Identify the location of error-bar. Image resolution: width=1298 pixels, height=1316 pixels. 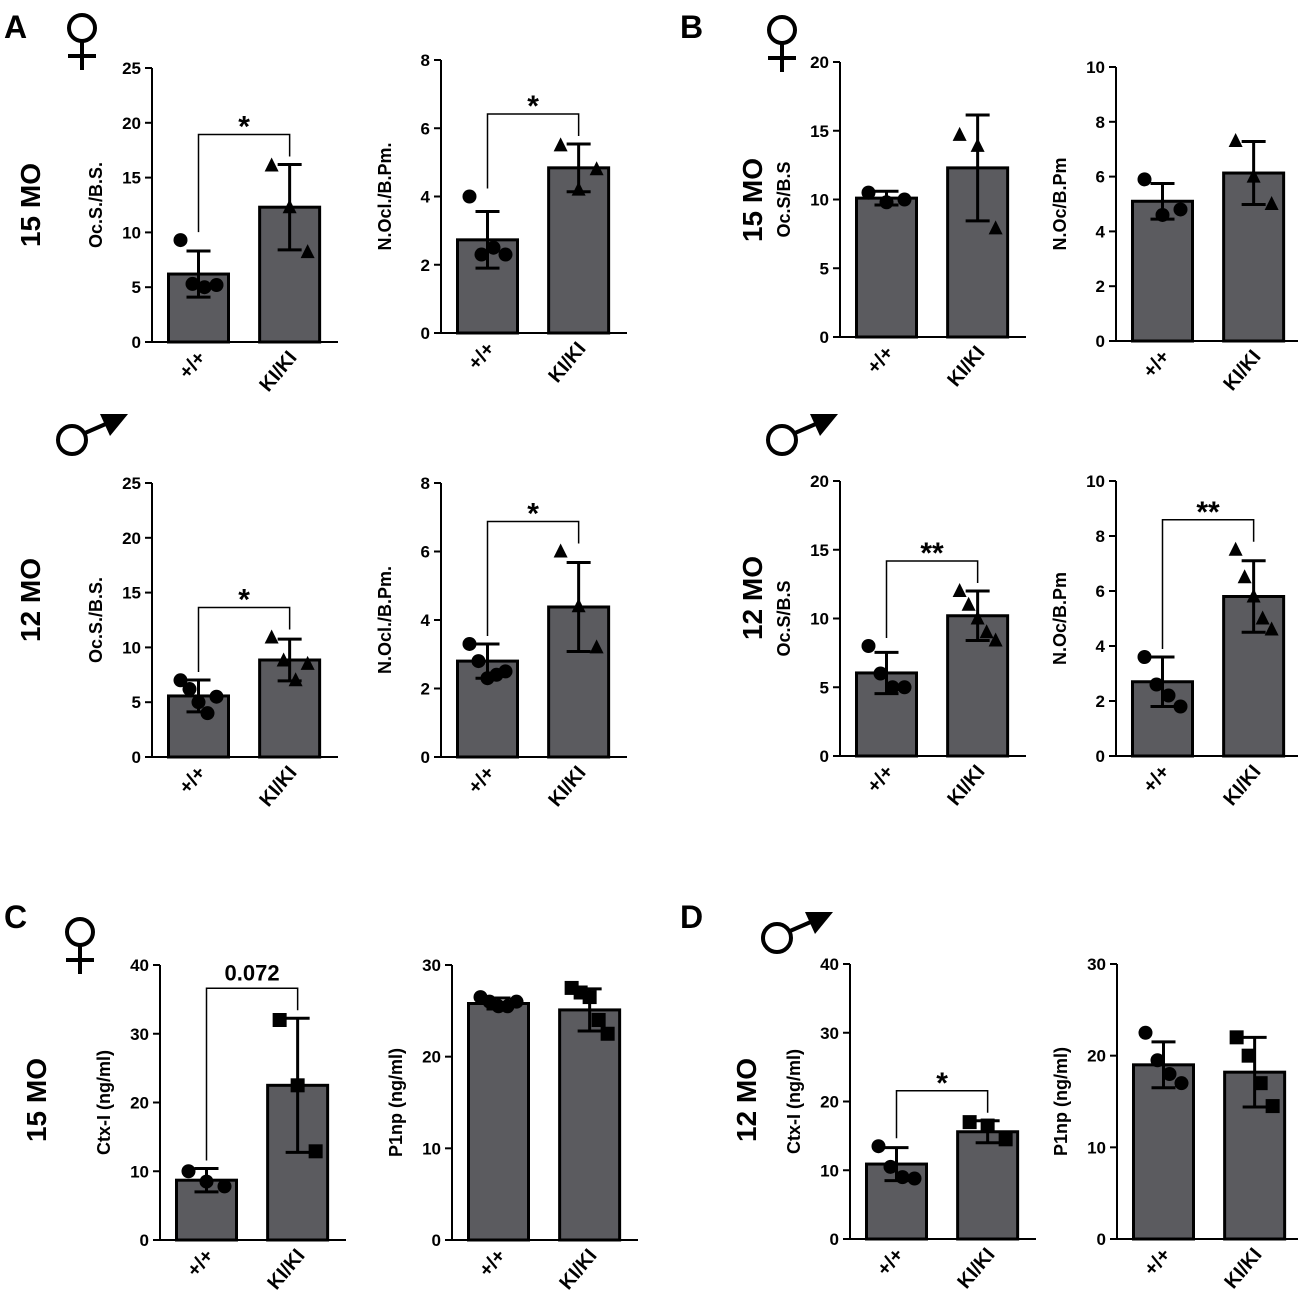
(487, 240).